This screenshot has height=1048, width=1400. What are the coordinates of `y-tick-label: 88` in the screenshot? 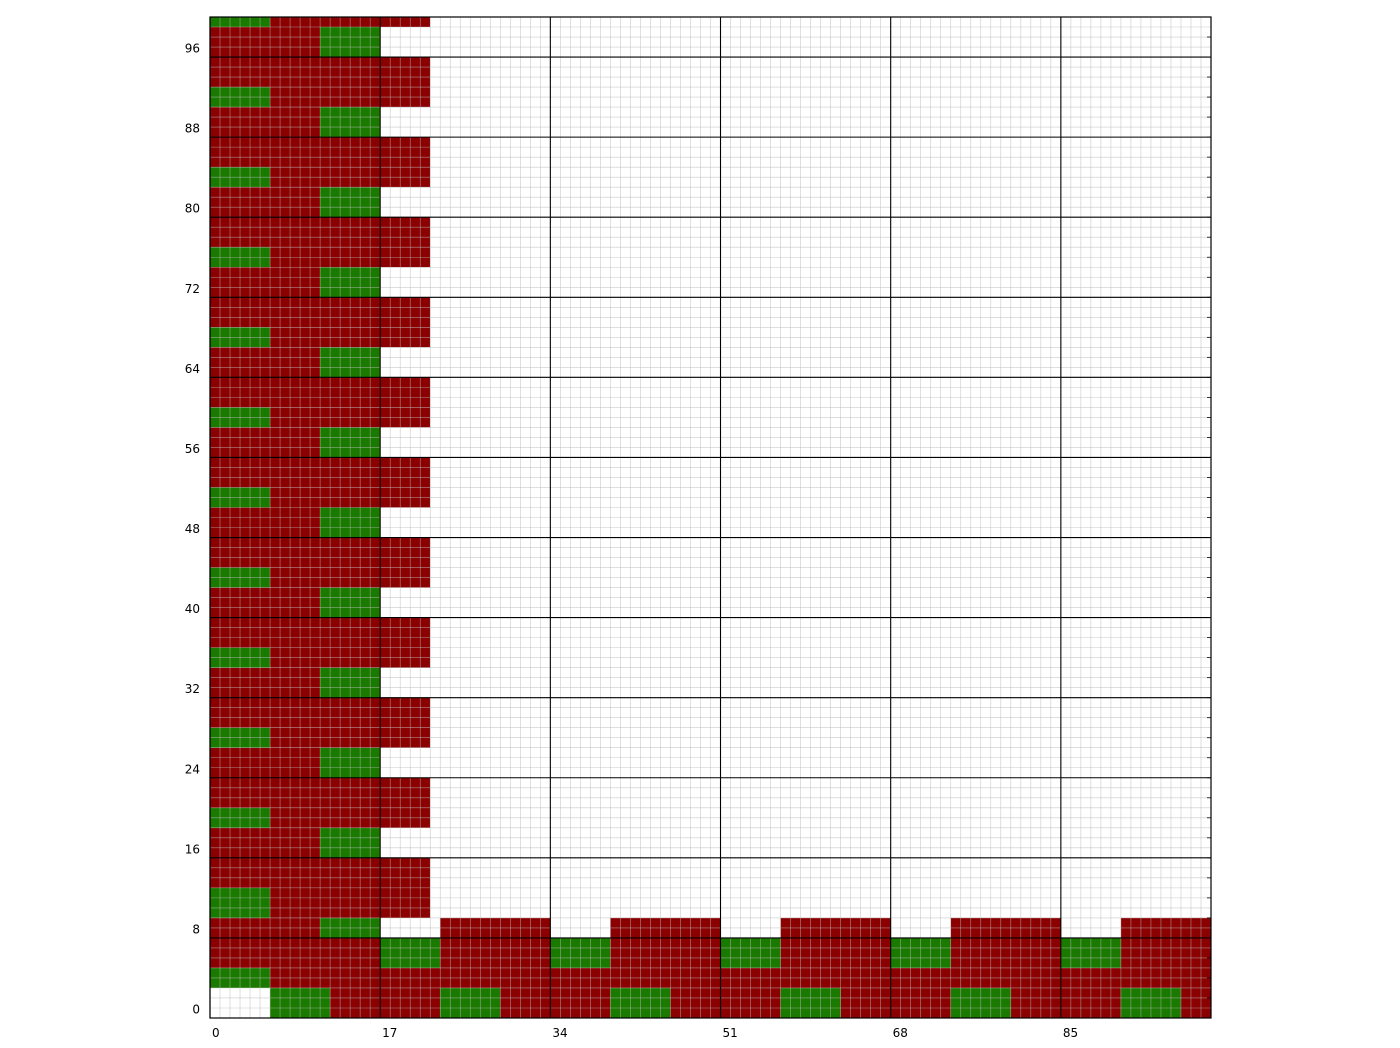 It's located at (192, 129).